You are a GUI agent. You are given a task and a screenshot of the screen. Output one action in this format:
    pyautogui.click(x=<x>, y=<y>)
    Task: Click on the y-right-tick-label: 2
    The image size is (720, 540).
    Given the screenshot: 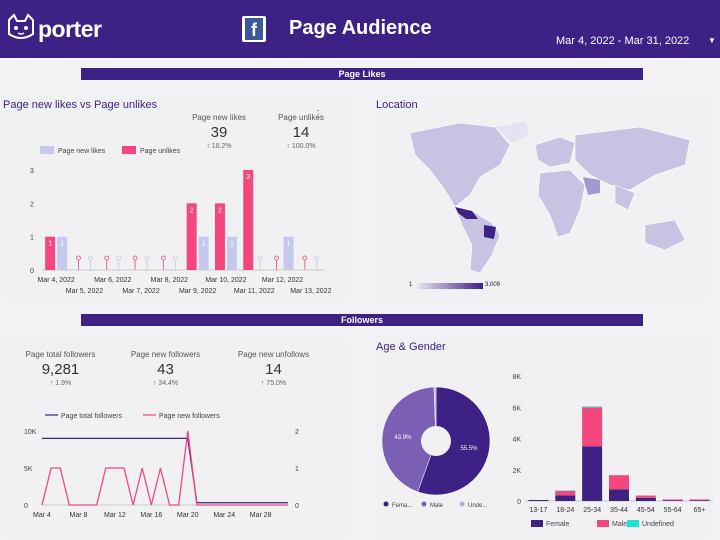 What is the action you would take?
    pyautogui.click(x=297, y=432)
    